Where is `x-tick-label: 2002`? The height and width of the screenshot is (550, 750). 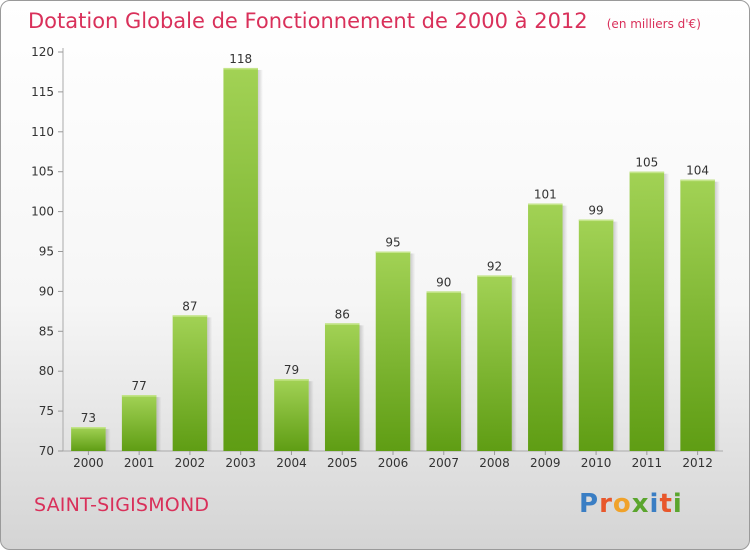 x-tick-label: 2002 is located at coordinates (190, 463).